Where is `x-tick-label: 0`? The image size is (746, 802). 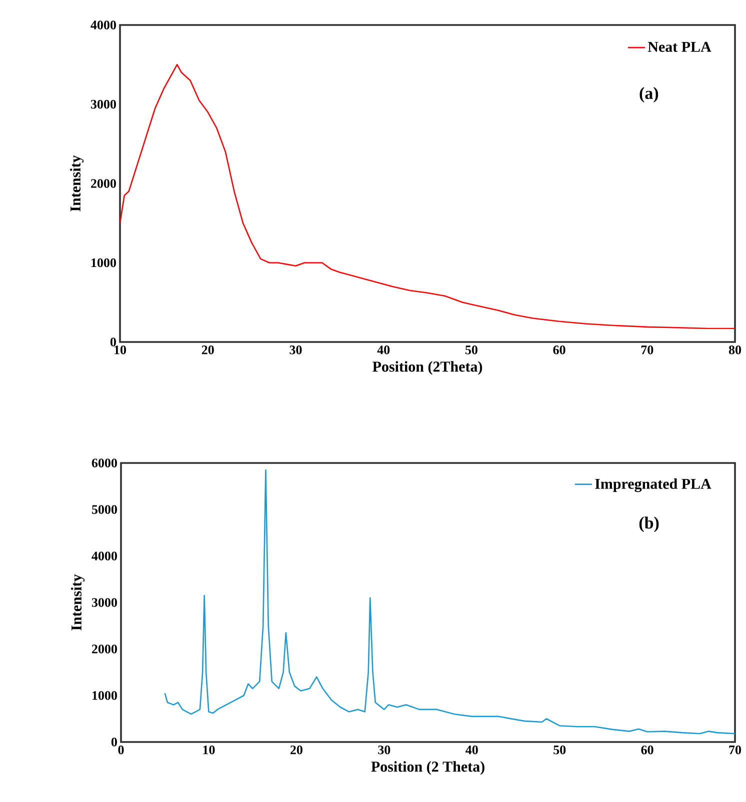
x-tick-label: 0 is located at coordinates (121, 750).